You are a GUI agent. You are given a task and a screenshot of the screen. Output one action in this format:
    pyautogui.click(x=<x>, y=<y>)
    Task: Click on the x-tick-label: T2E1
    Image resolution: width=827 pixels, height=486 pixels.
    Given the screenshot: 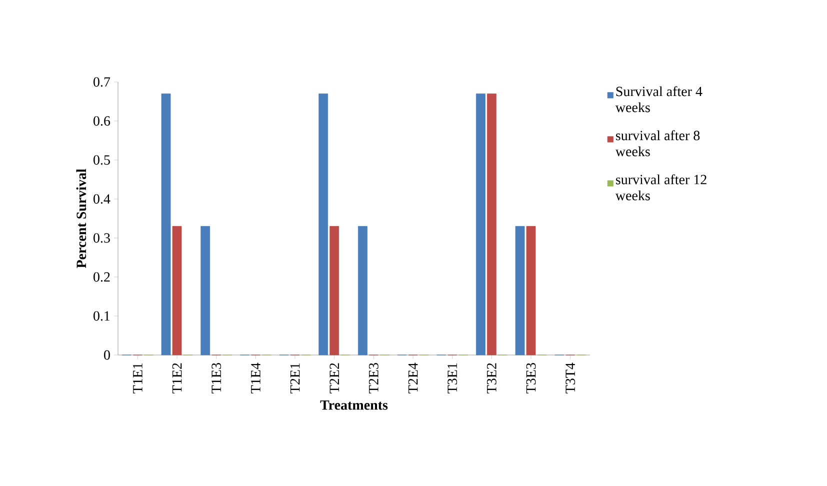 What is the action you would take?
    pyautogui.click(x=295, y=378)
    